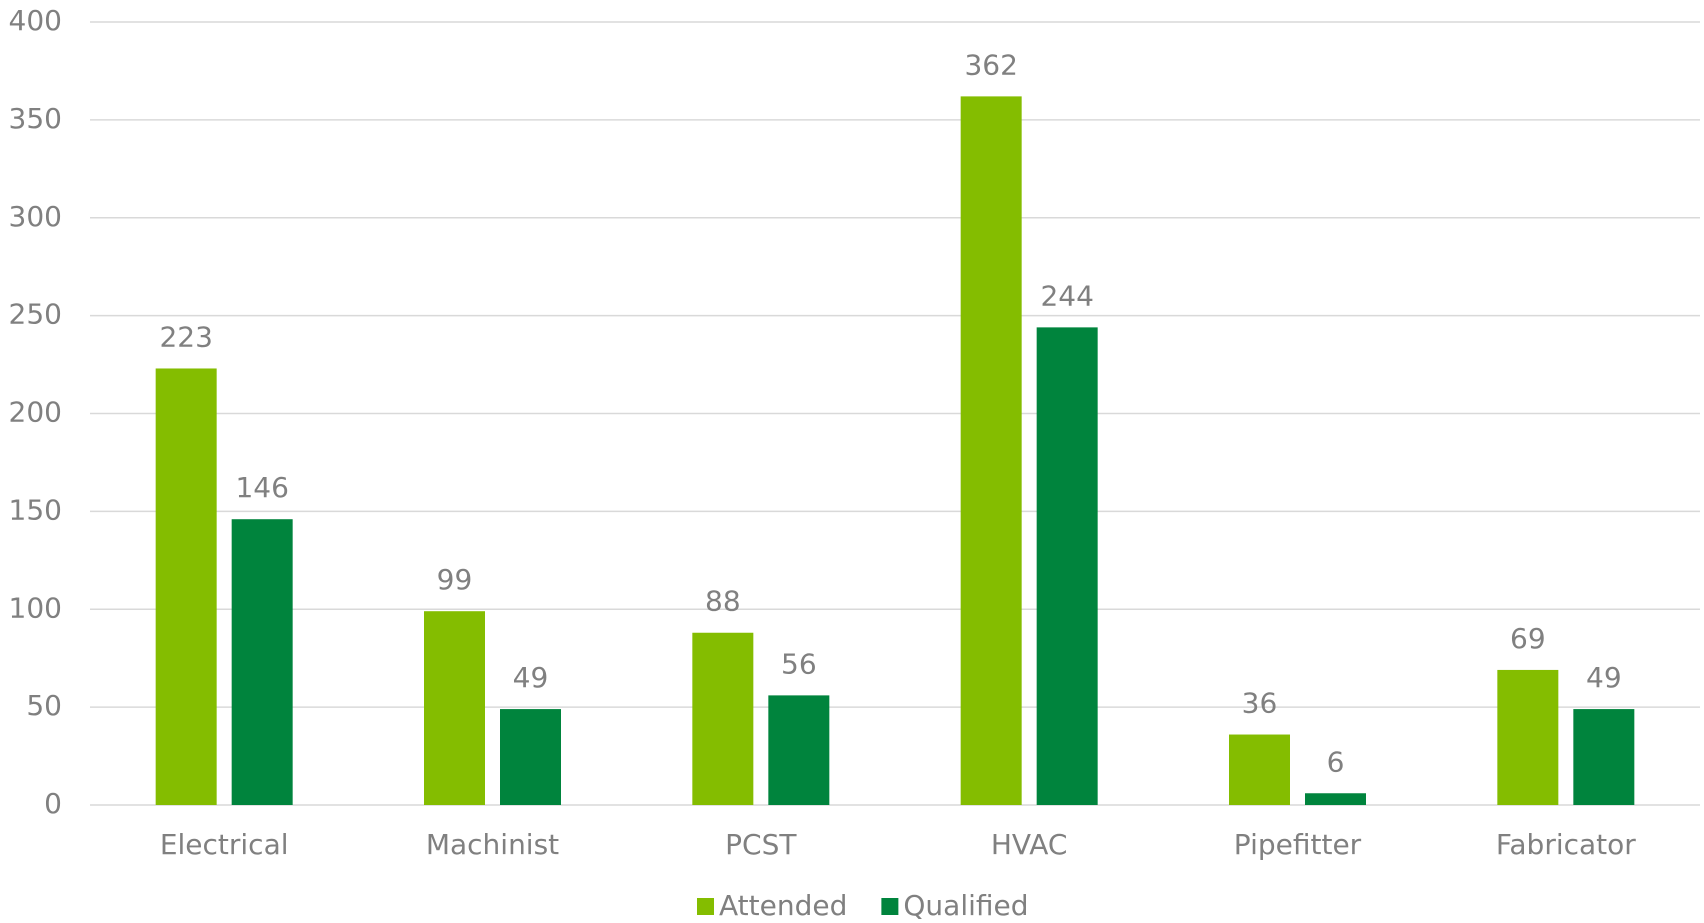 The image size is (1704, 923). Describe the element at coordinates (35, 314) in the screenshot. I see `y-tick-label: 250` at that location.